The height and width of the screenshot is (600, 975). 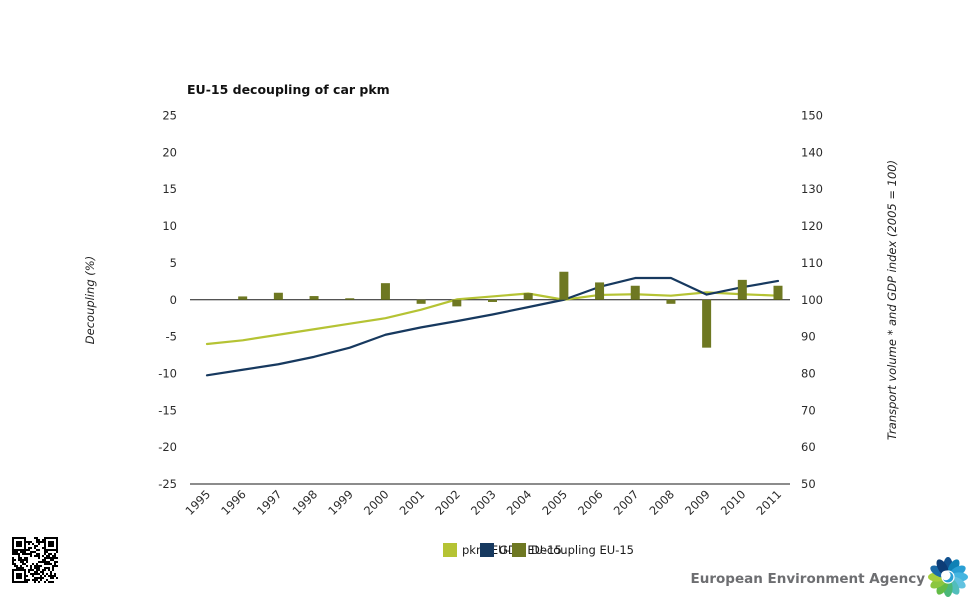 What do you see at coordinates (778, 292) in the screenshot?
I see `bar-2011` at bounding box center [778, 292].